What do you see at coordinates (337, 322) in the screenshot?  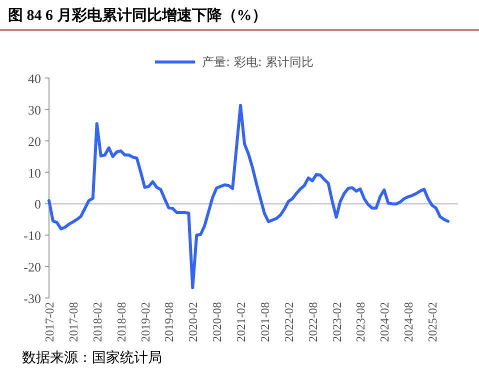 I see `x-tick-label: 2023-02` at bounding box center [337, 322].